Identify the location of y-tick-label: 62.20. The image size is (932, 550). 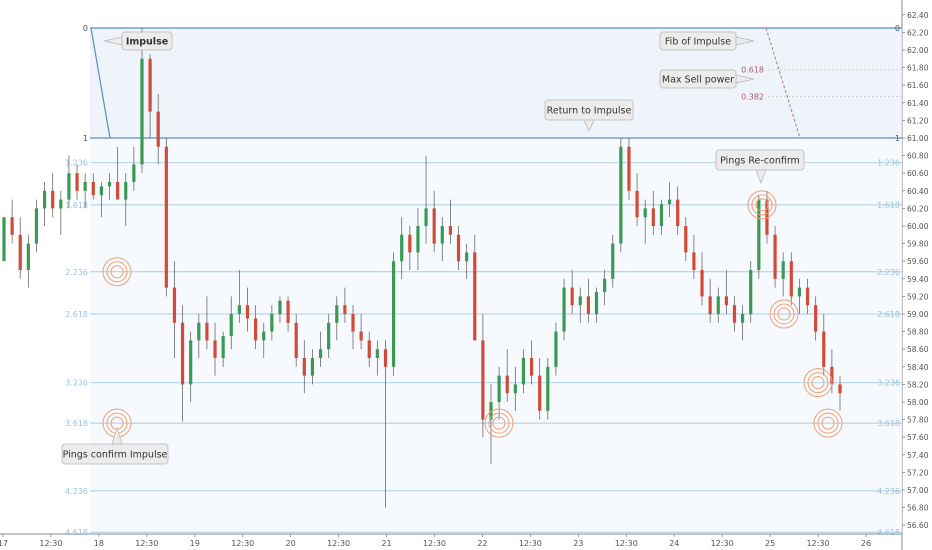
(918, 32).